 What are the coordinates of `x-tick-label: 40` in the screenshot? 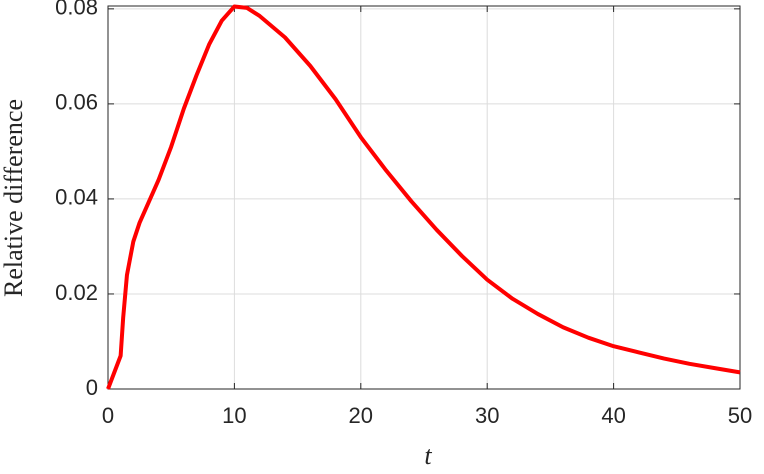 It's located at (613, 415).